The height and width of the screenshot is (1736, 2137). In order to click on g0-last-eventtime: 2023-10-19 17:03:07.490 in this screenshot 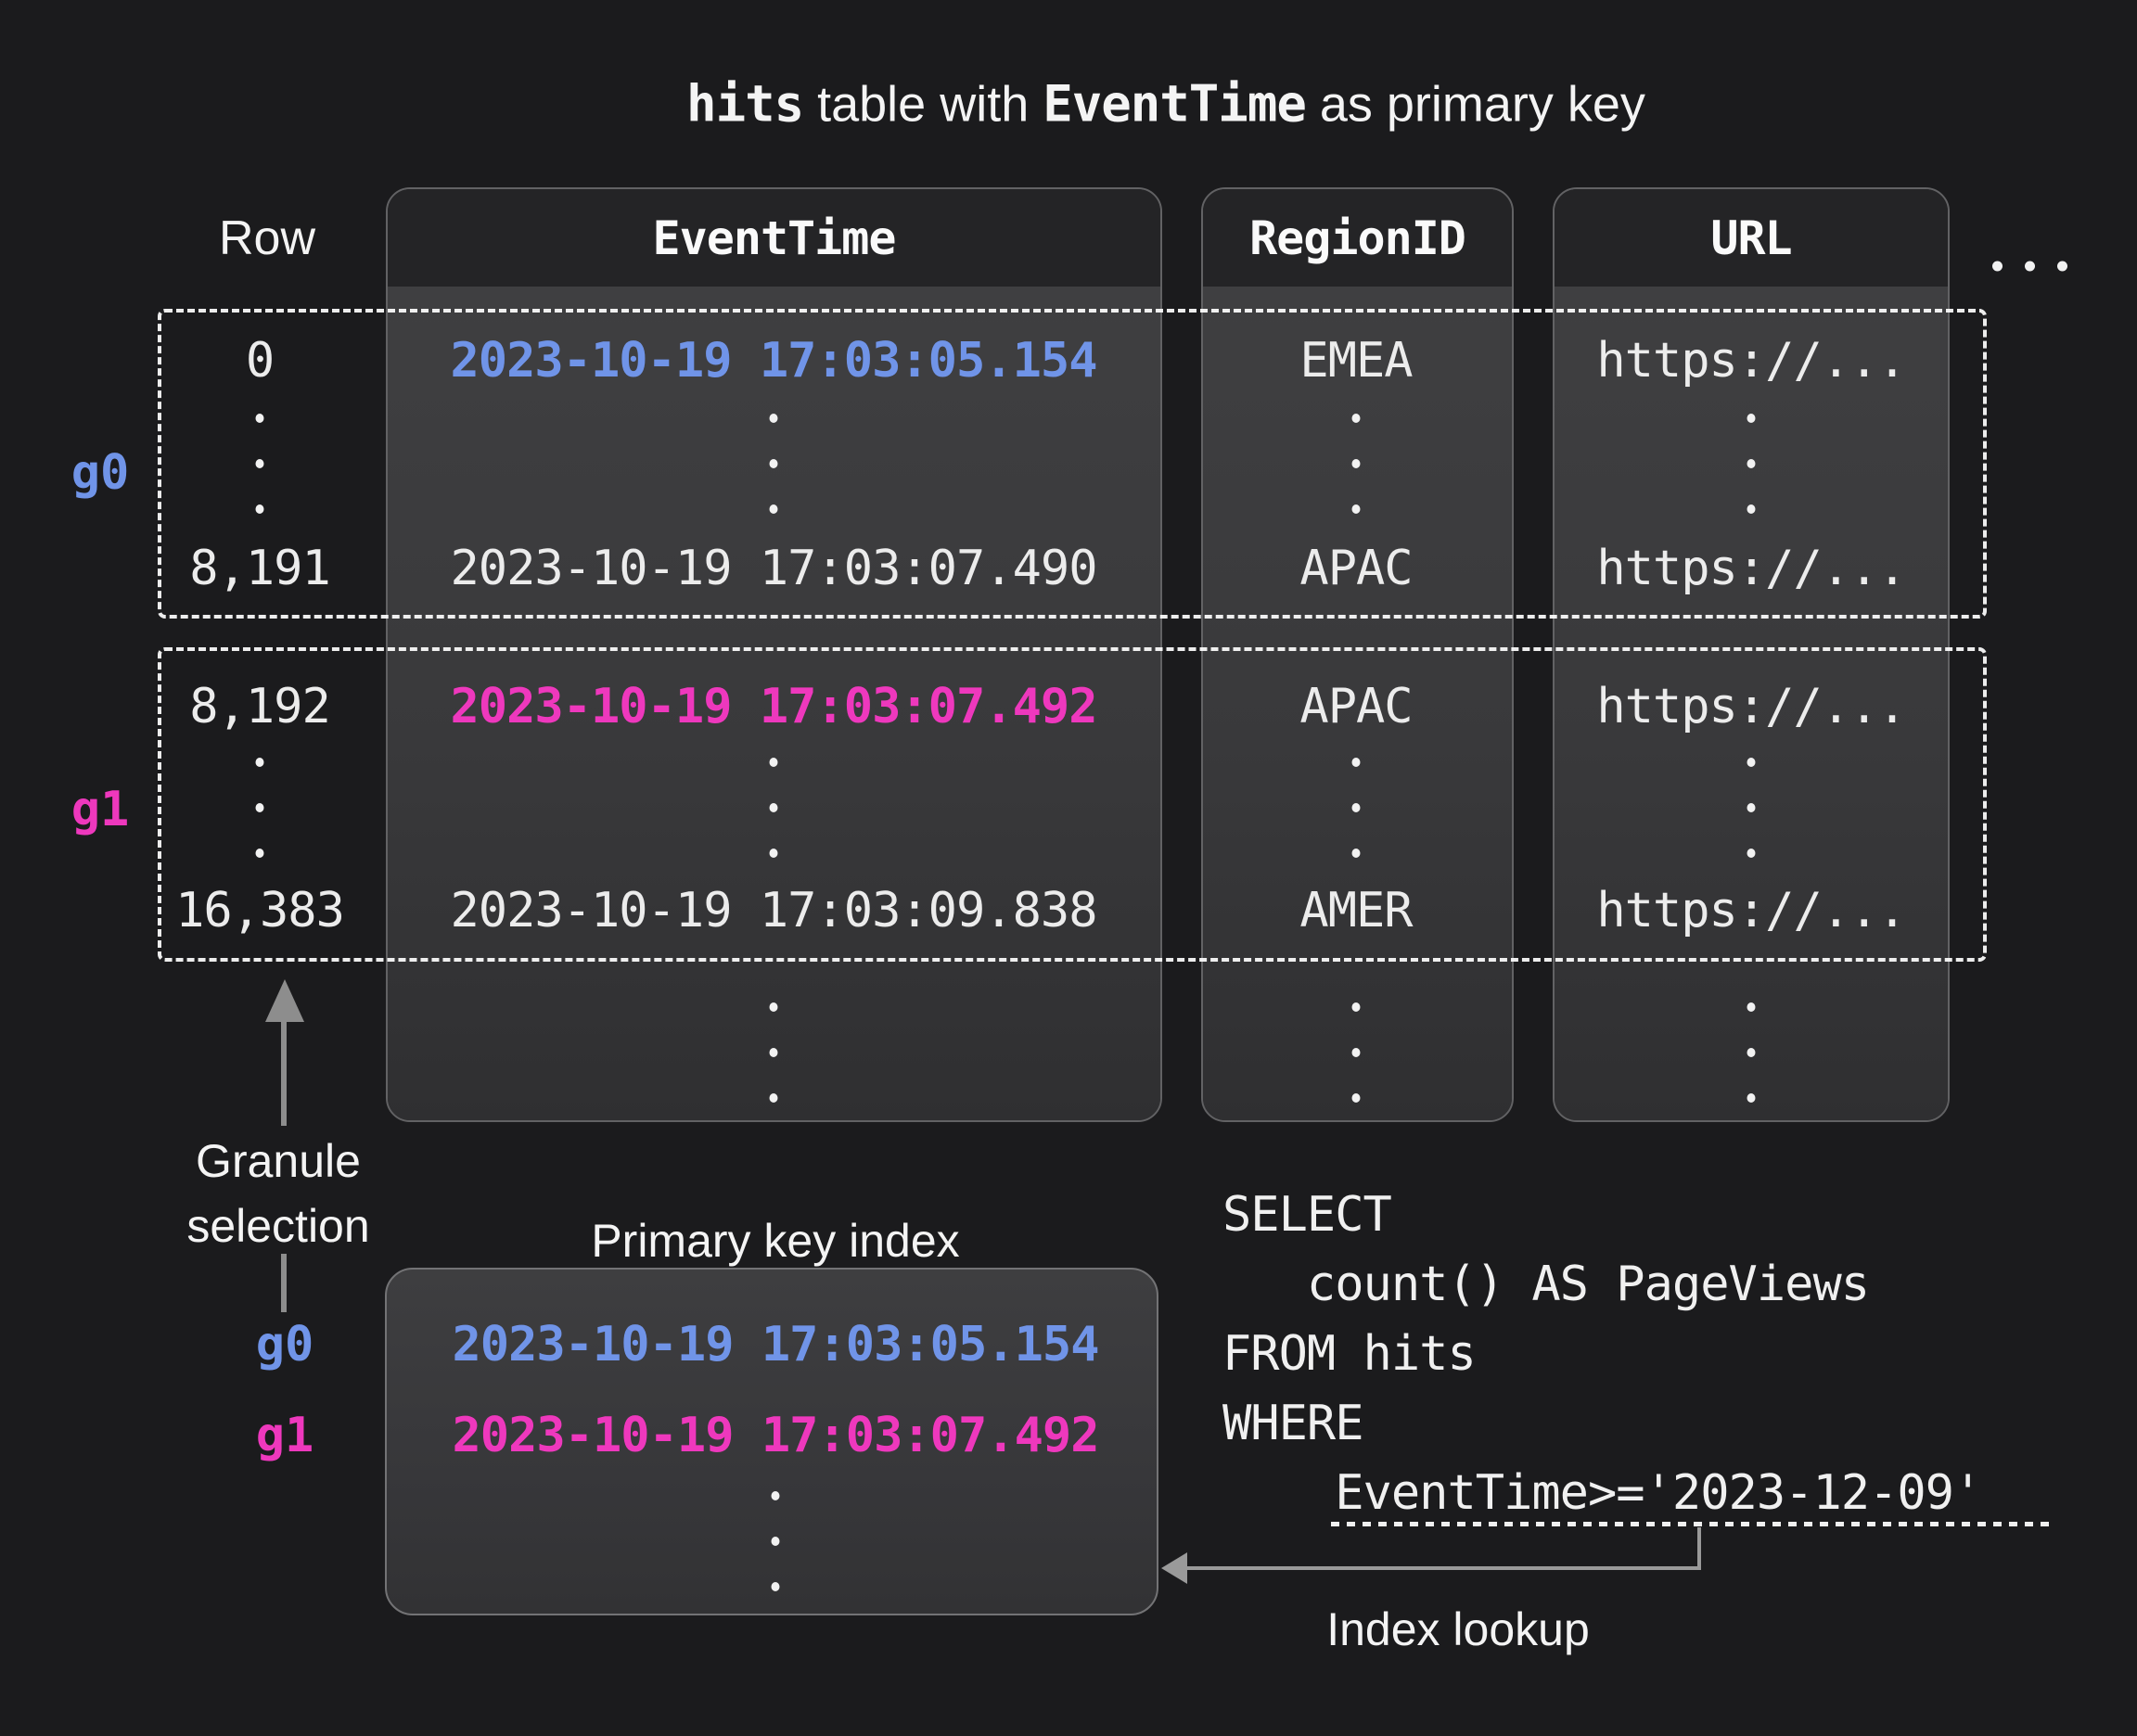, I will do `click(774, 568)`.